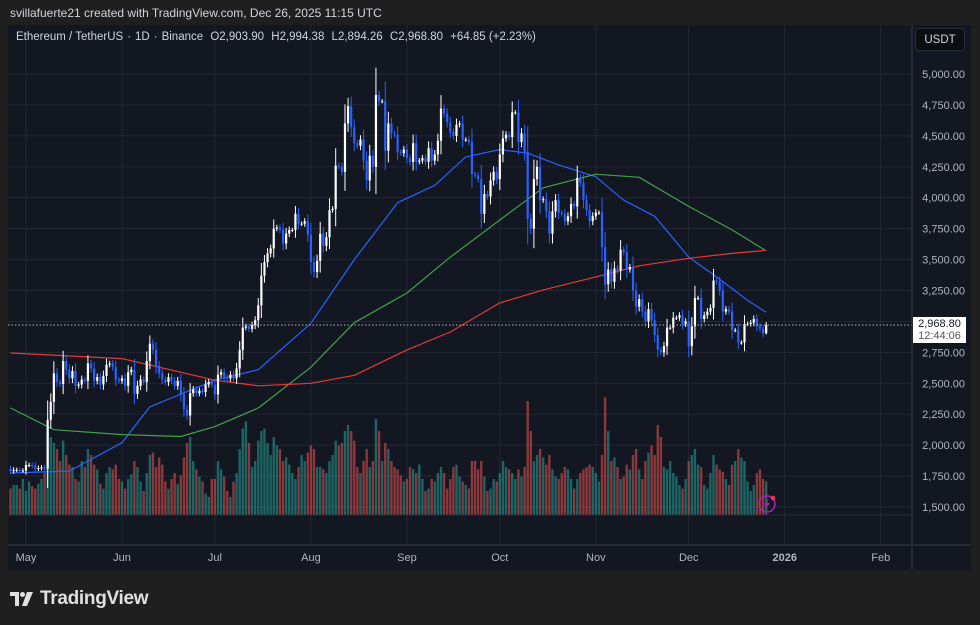  I want to click on tradingview-logo: TradingView, so click(79, 599).